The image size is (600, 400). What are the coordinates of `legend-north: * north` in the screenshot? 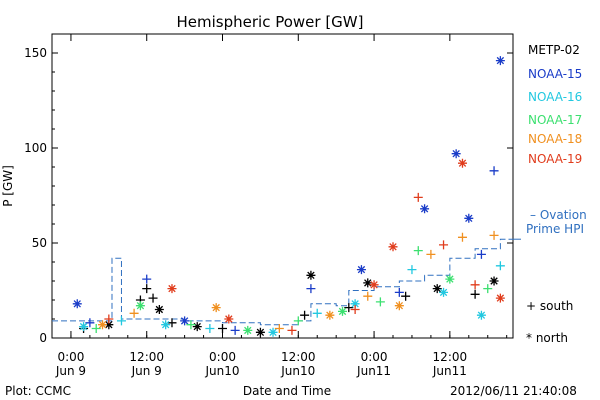 It's located at (547, 338).